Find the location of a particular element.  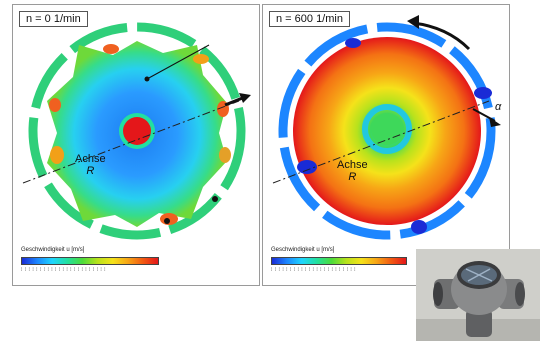

angle-label: α is located at coordinates (498, 107).